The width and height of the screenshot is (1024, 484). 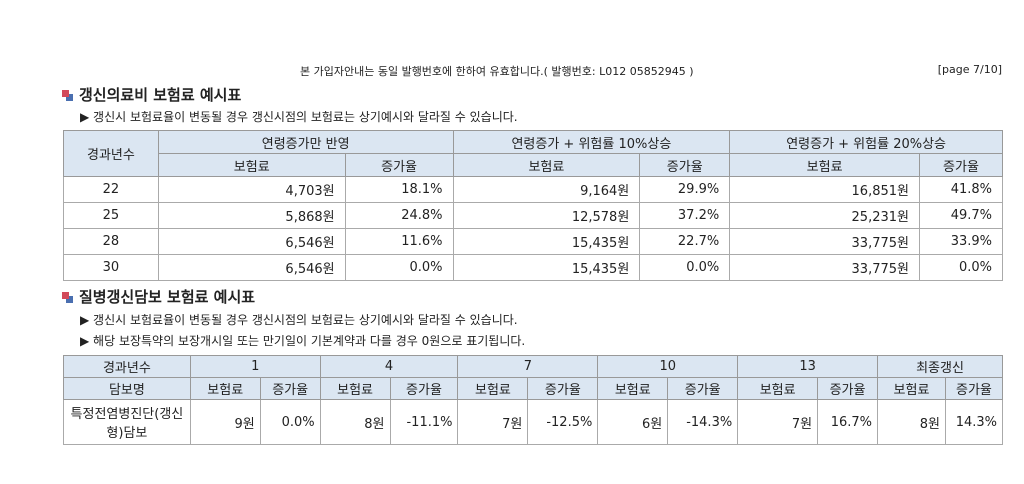 What do you see at coordinates (399, 241) in the screenshot?
I see `cell: 11.6%` at bounding box center [399, 241].